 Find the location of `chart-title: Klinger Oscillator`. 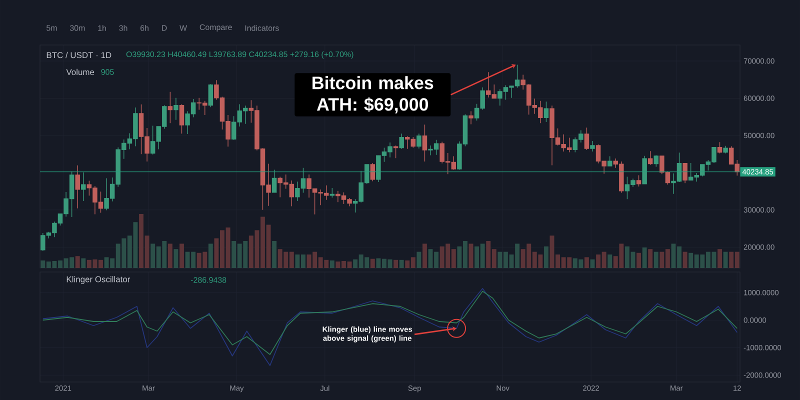

chart-title: Klinger Oscillator is located at coordinates (98, 280).